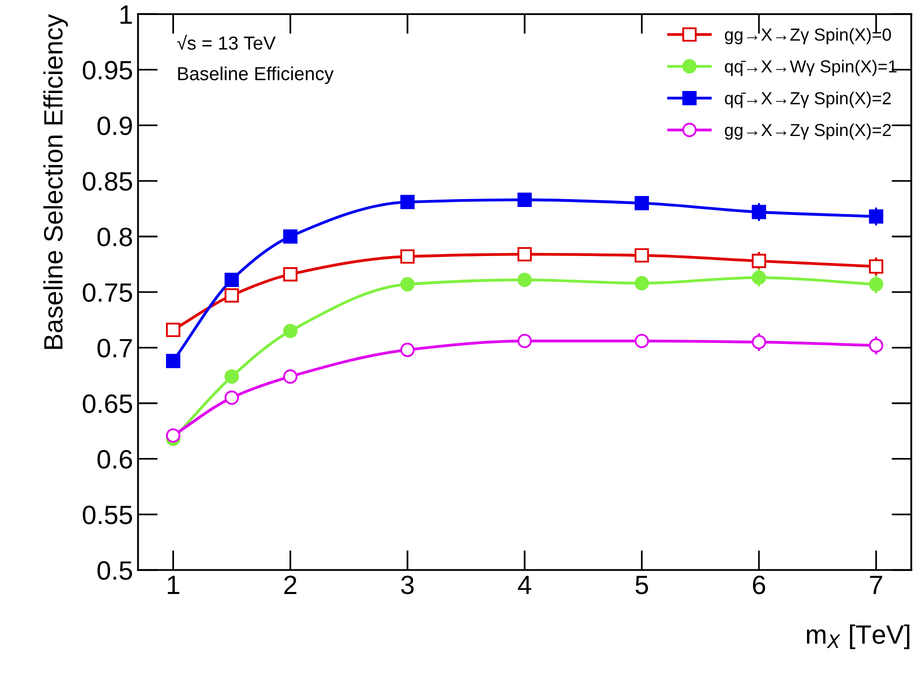 This screenshot has height=673, width=914. Describe the element at coordinates (107, 70) in the screenshot. I see `y-tick-label: 0.95` at that location.